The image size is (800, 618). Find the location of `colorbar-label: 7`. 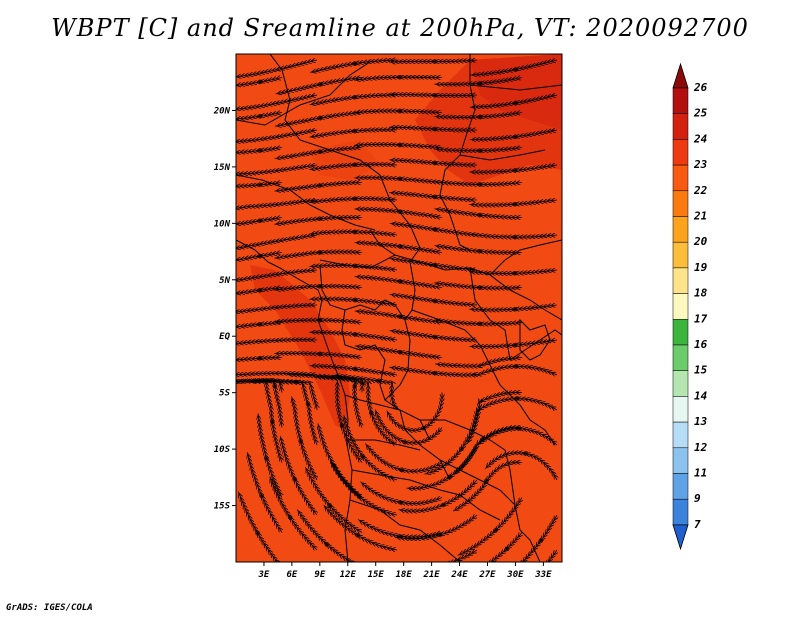

colorbar-label: 7 is located at coordinates (697, 524).